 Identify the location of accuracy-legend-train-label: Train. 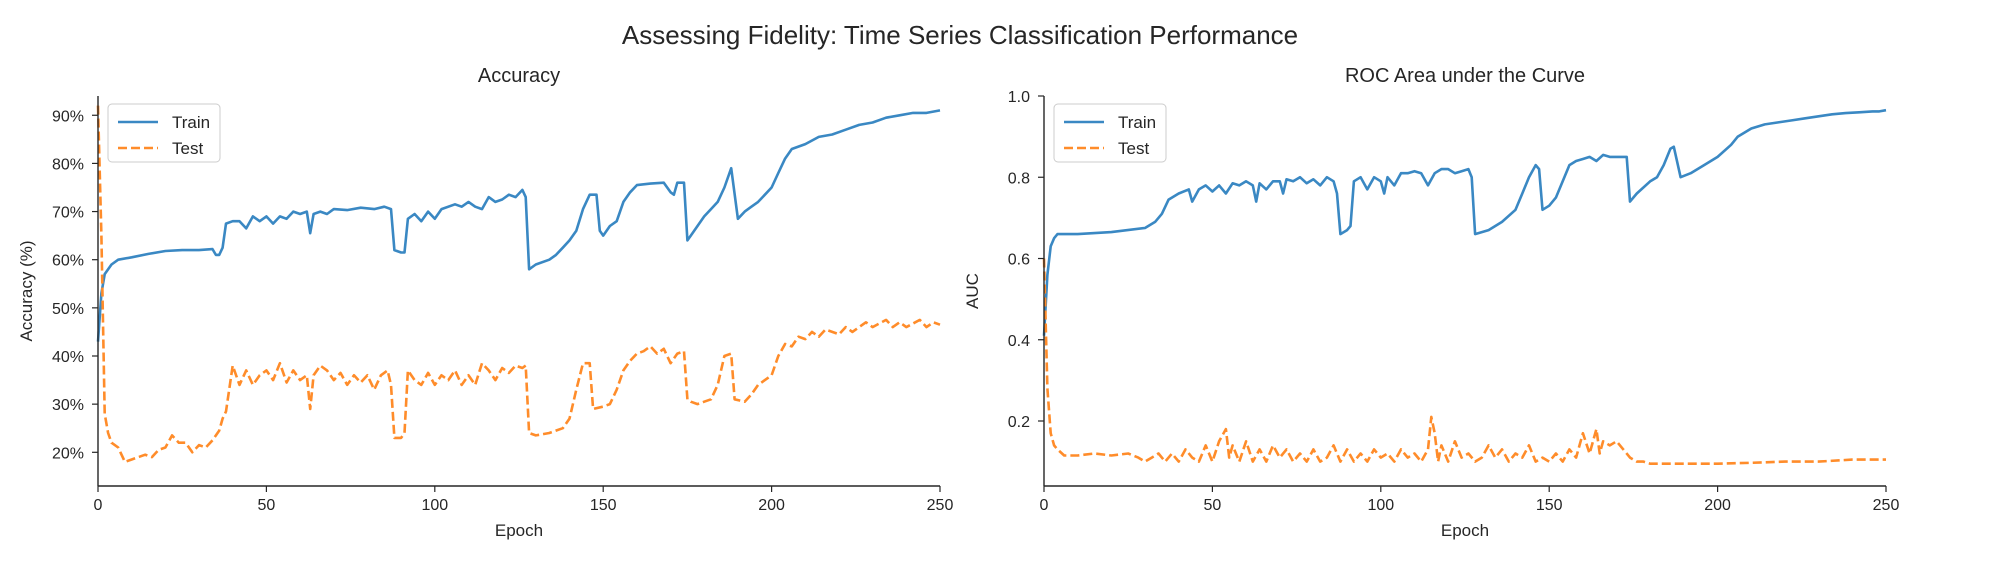
(191, 122).